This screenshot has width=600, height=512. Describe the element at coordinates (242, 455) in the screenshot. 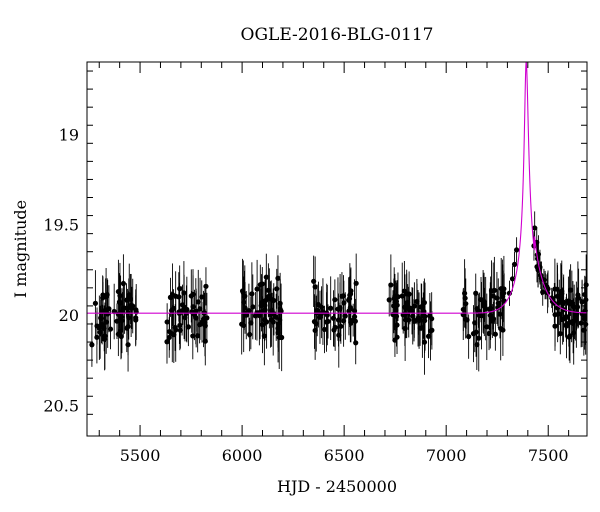

I see `x-tick-label: 6000` at that location.